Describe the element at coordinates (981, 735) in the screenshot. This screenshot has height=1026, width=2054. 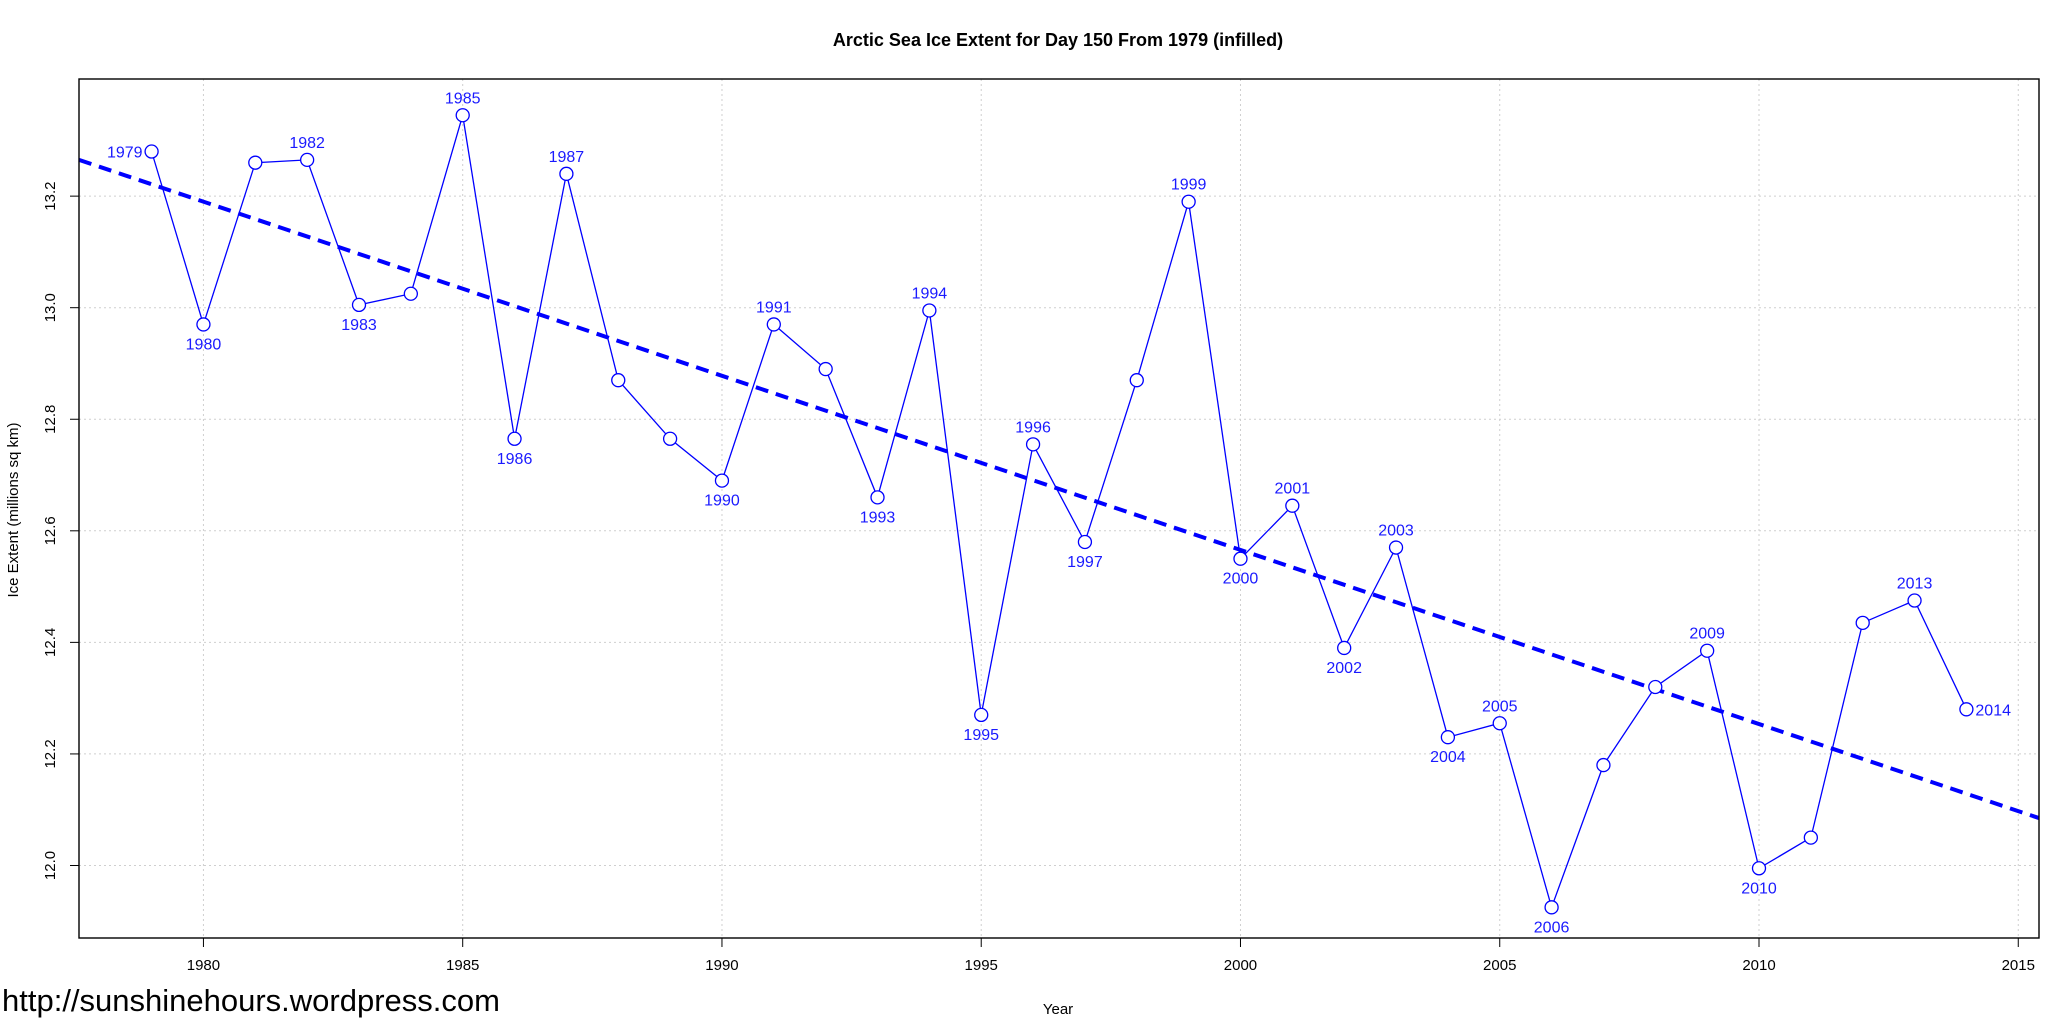
I see `point-label: 1995` at that location.